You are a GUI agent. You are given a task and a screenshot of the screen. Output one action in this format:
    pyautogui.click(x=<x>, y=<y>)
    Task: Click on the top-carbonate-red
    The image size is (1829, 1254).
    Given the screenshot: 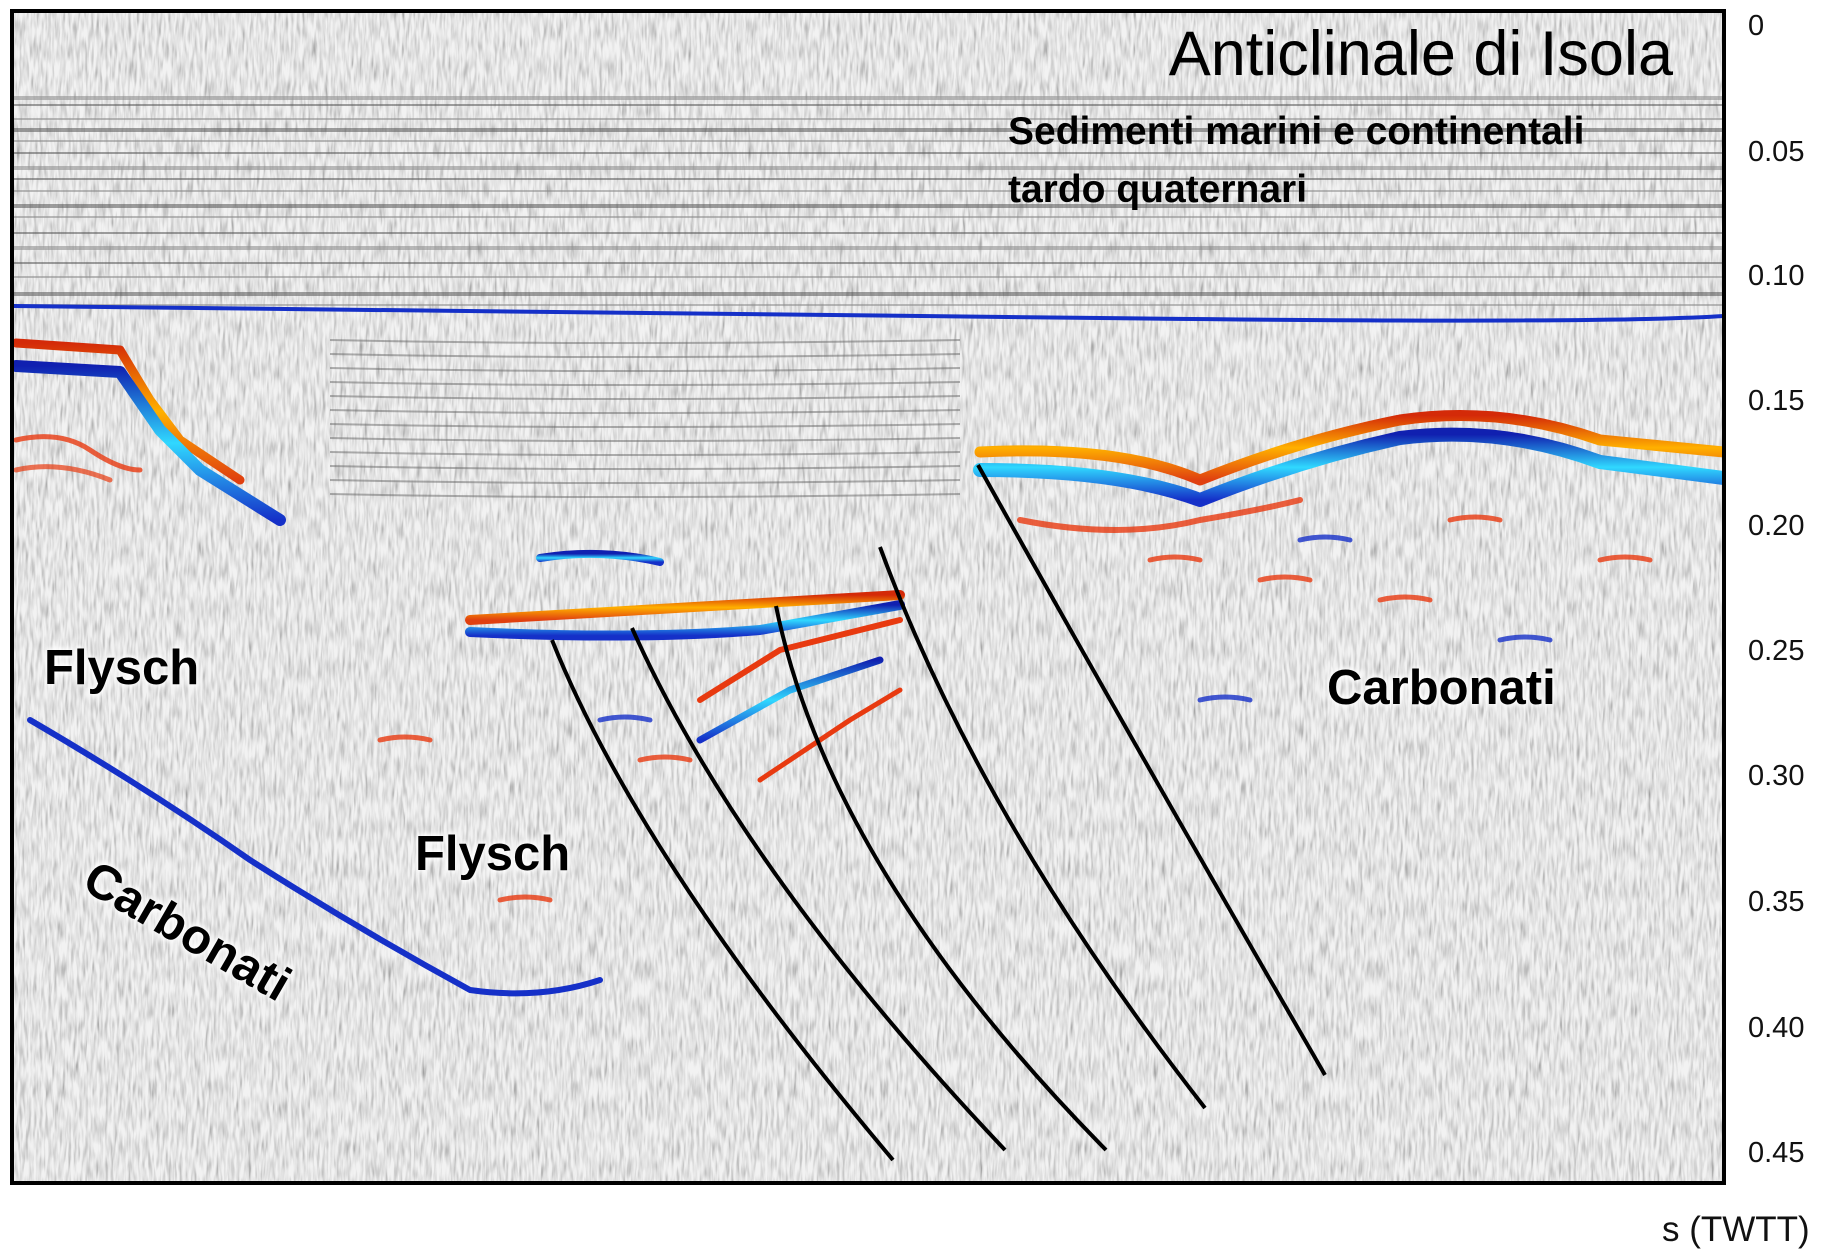 What is the action you would take?
    pyautogui.click(x=129, y=411)
    